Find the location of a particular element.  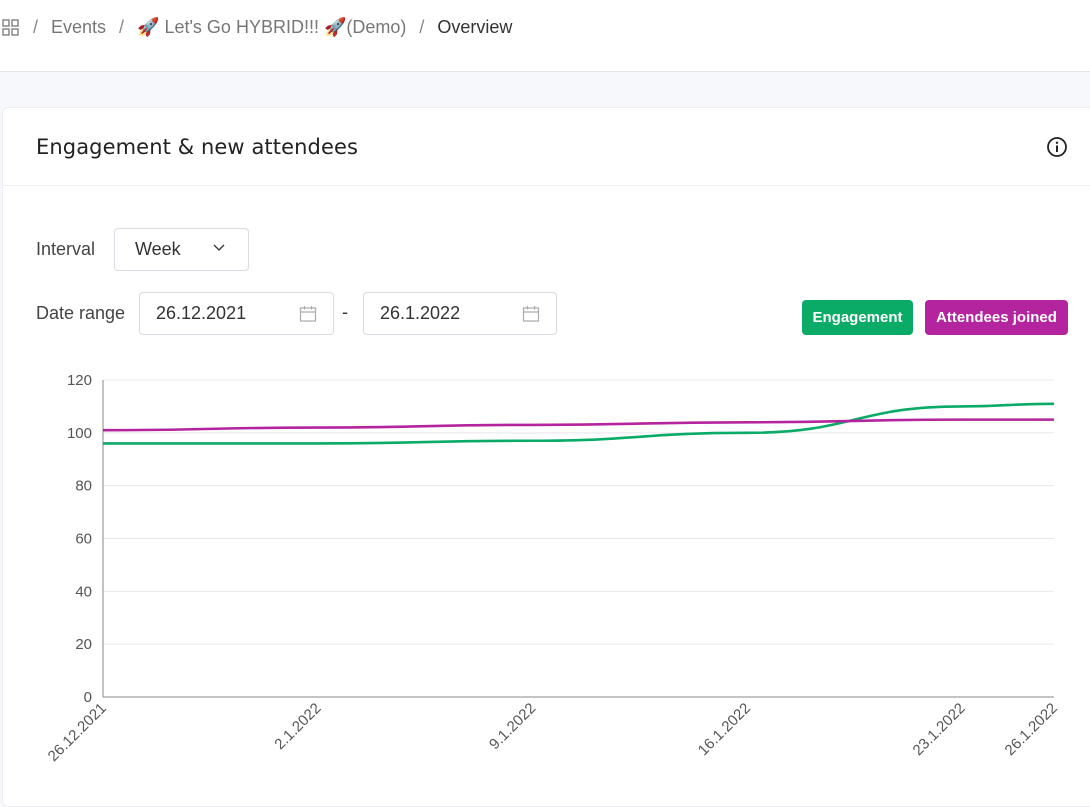

apps-grid-icon is located at coordinates (11, 27).